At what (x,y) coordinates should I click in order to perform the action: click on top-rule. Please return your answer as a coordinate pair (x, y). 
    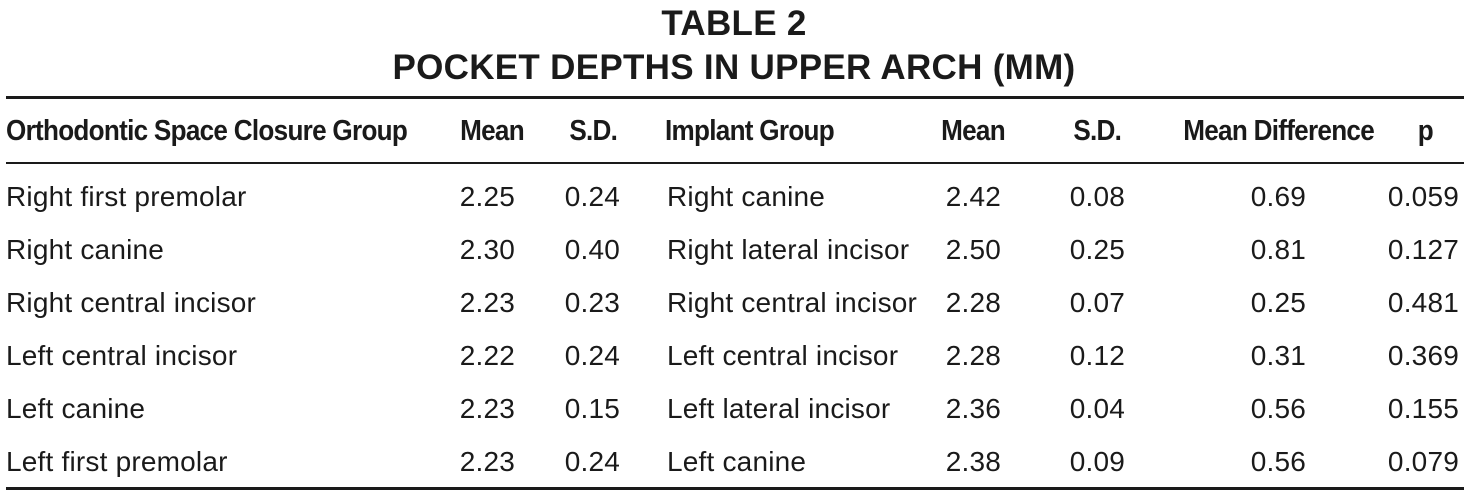
    Looking at the image, I should click on (735, 97).